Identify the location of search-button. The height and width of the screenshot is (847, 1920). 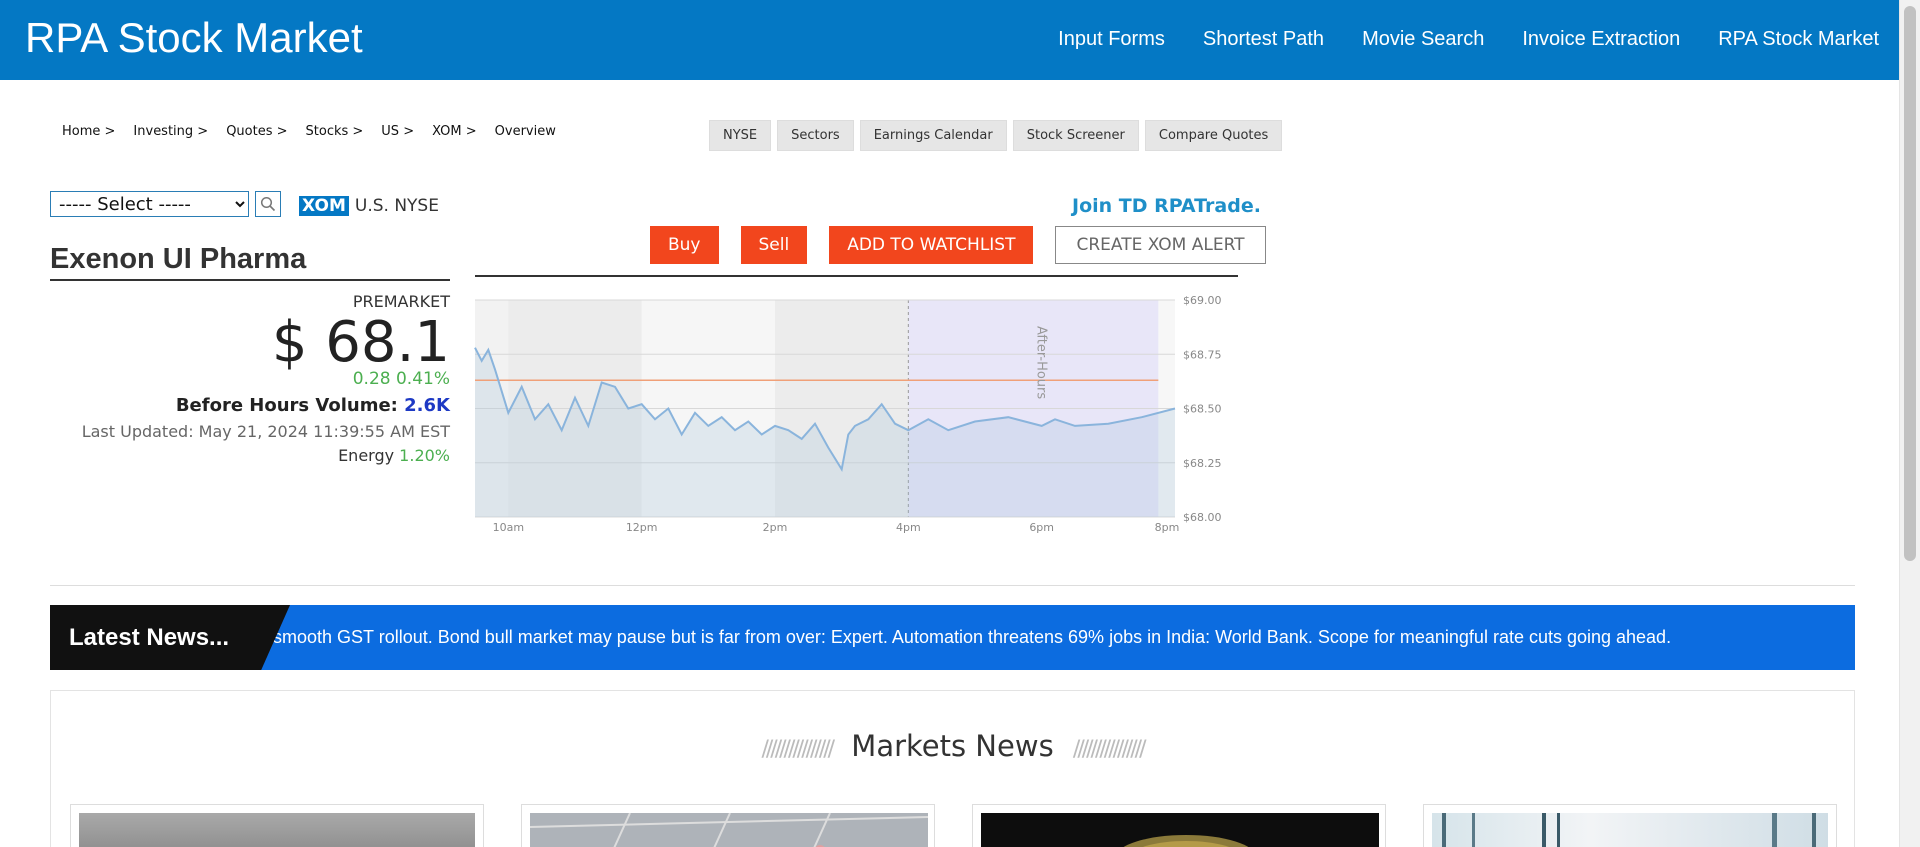
(268, 204).